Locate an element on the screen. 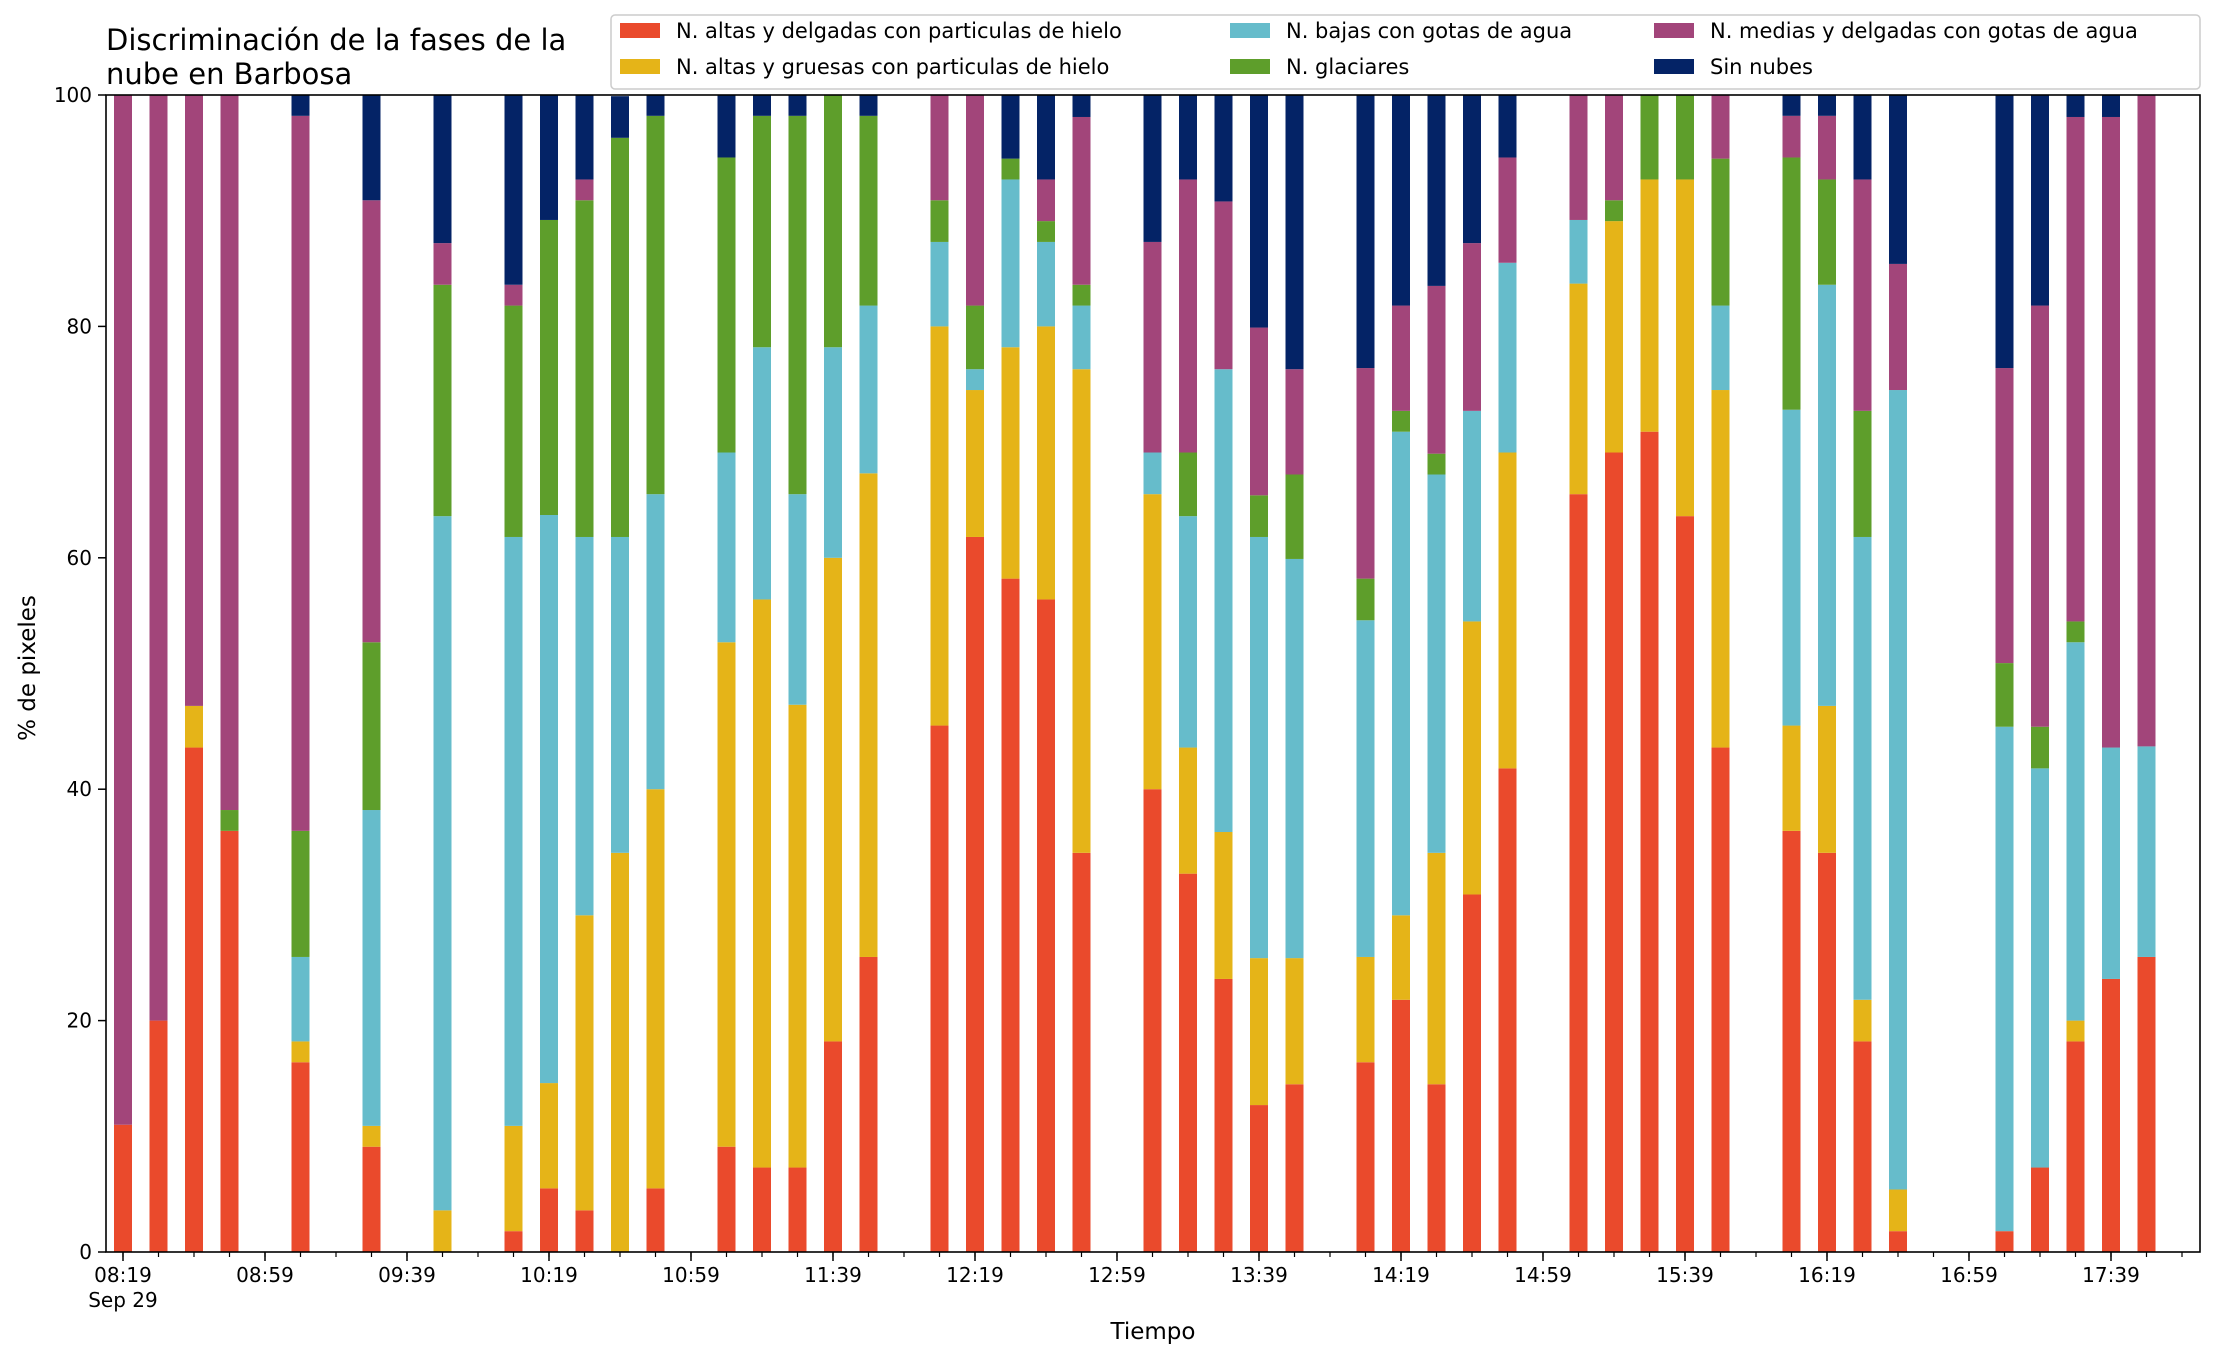  bar-segment-43-s5 is located at coordinates (2075, 106).